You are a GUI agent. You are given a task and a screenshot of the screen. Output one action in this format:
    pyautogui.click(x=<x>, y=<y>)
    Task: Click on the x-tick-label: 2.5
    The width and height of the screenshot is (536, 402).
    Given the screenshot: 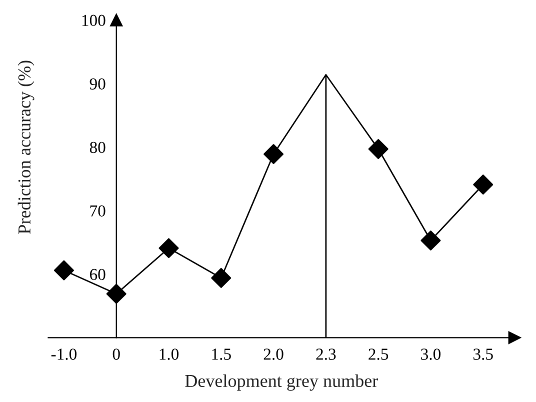 What is the action you would take?
    pyautogui.click(x=378, y=354)
    